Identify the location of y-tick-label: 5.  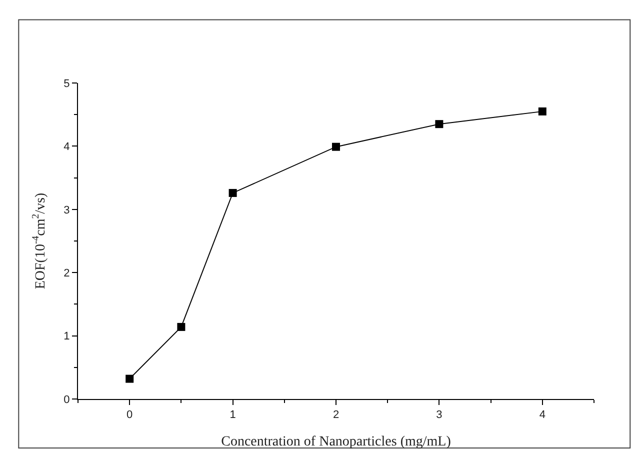
(67, 84).